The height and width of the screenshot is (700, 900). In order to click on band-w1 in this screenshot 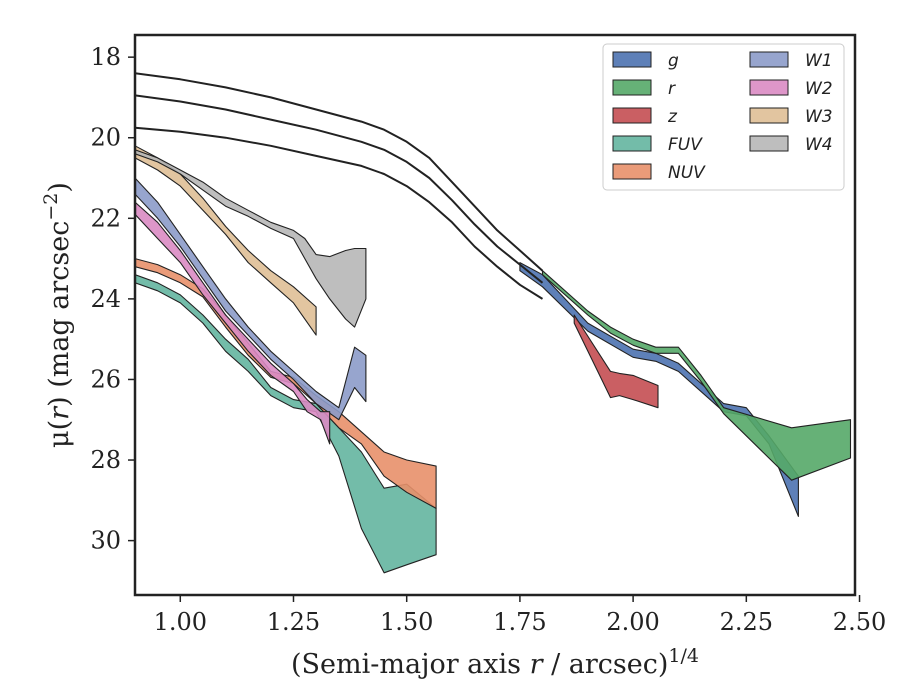, I will do `click(251, 299)`.